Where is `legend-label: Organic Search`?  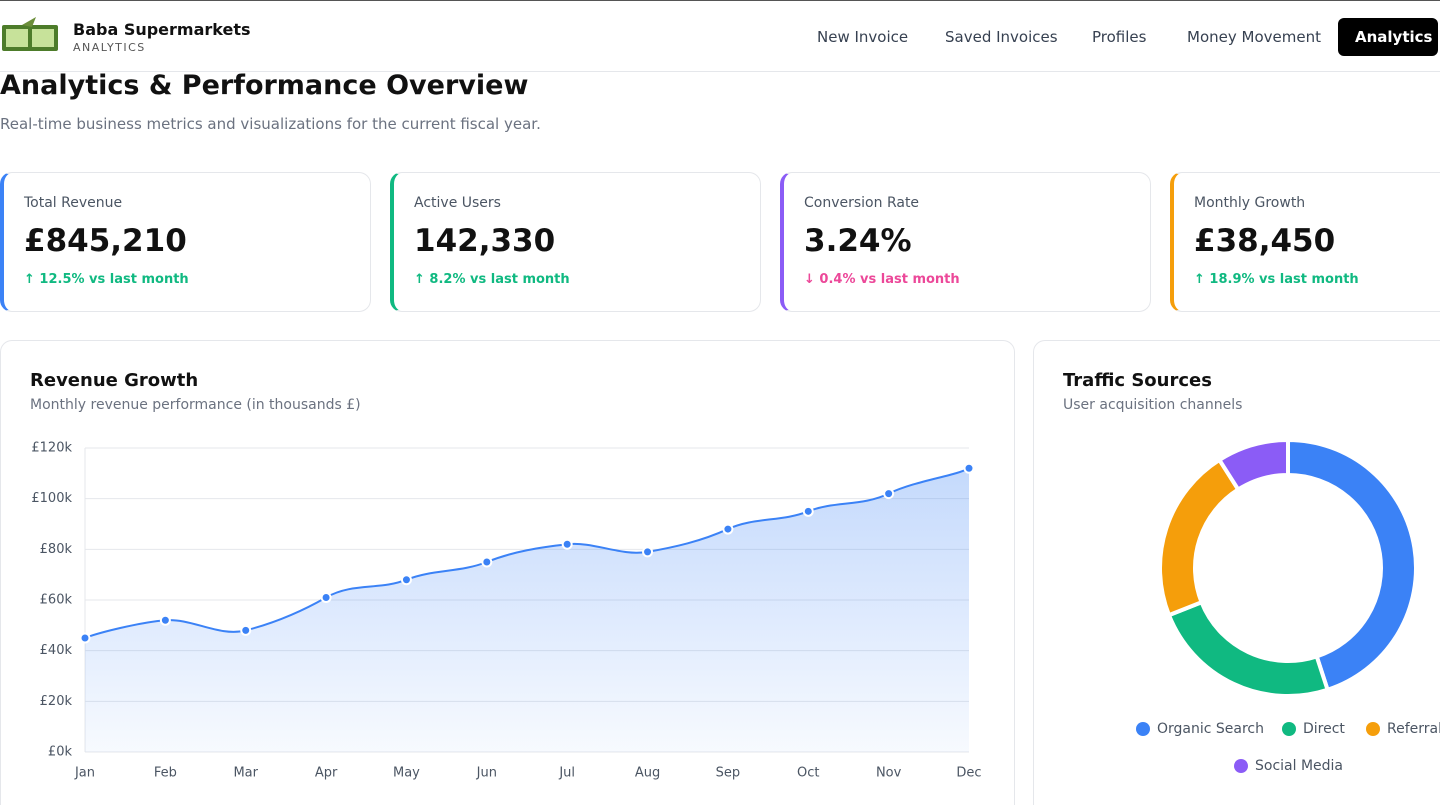 legend-label: Organic Search is located at coordinates (1210, 729).